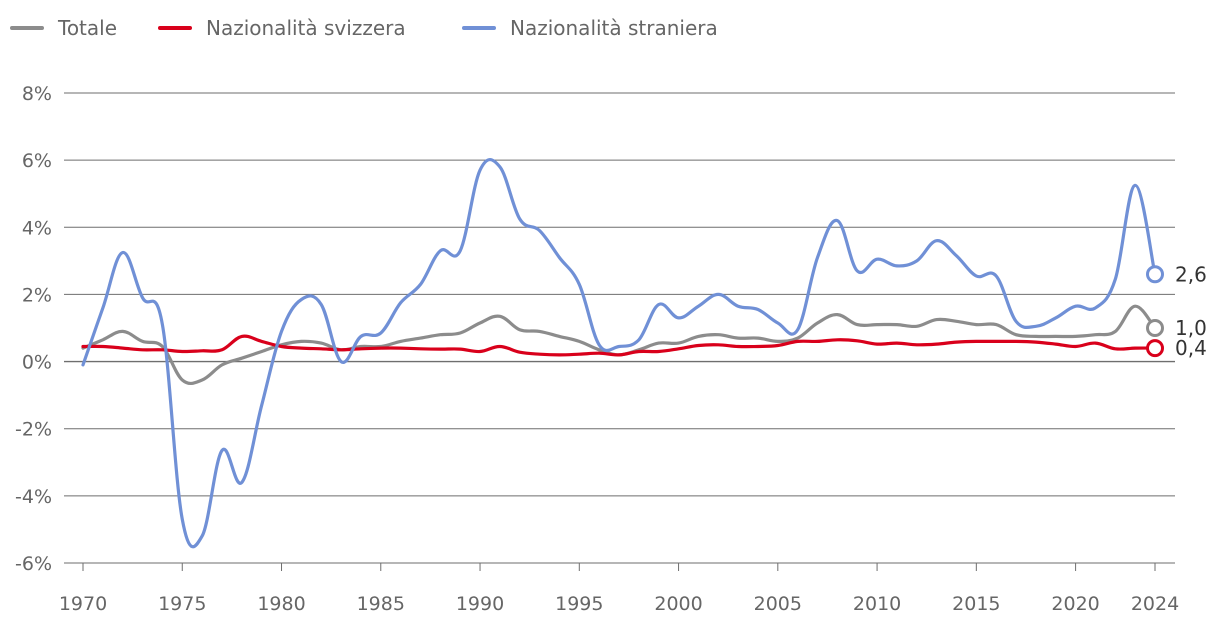 This screenshot has height=632, width=1220. What do you see at coordinates (33, 329) in the screenshot?
I see `y-axis-ticks: 8% 6% 4% 2% 0% -2% -4% -6%` at bounding box center [33, 329].